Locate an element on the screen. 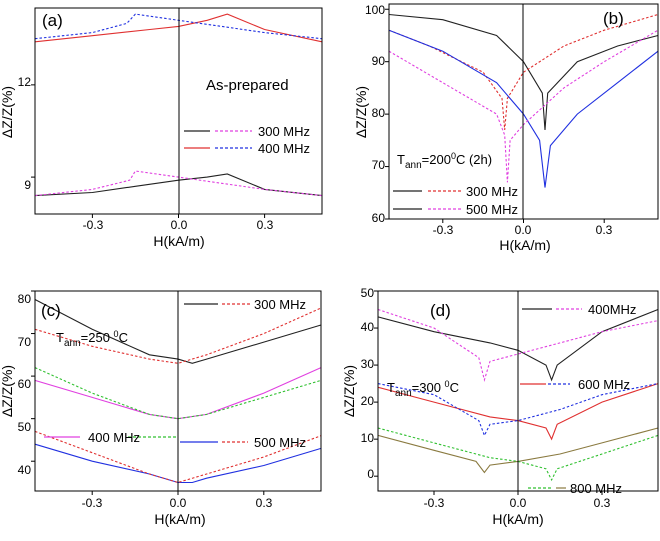 The height and width of the screenshot is (541, 660). annotation-unit: C (2h) is located at coordinates (474, 159).